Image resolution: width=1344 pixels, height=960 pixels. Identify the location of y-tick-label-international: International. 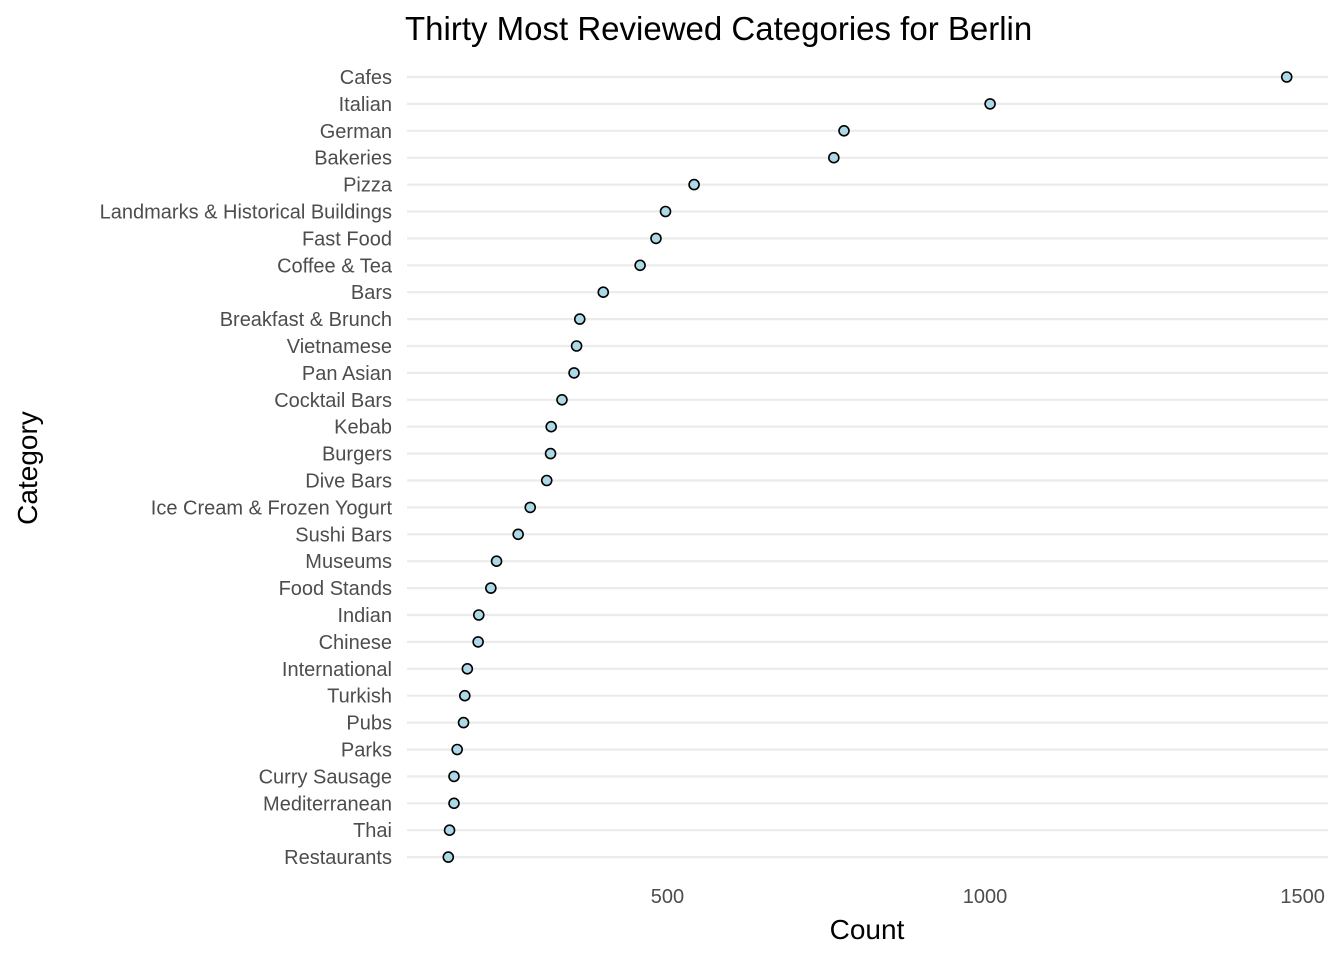
(337, 670).